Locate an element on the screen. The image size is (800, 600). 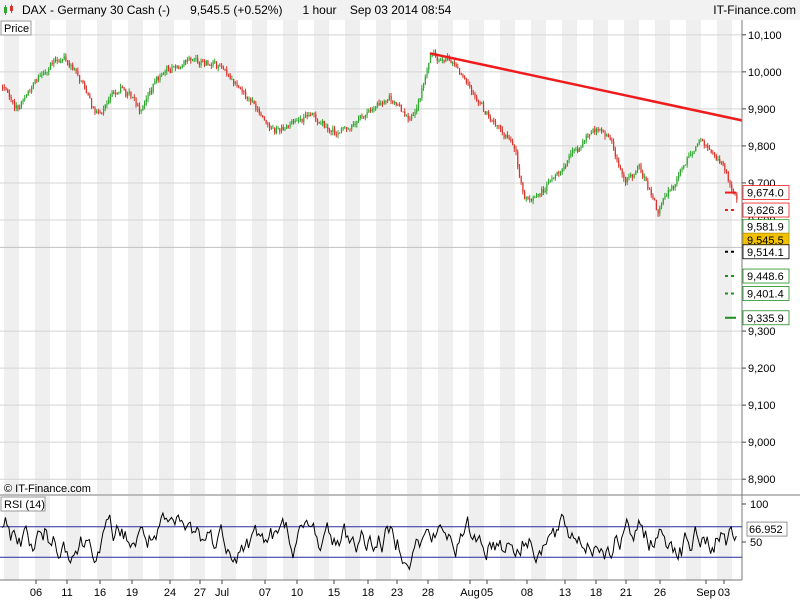
rsi-y-tick-label: 100 is located at coordinates (759, 505).